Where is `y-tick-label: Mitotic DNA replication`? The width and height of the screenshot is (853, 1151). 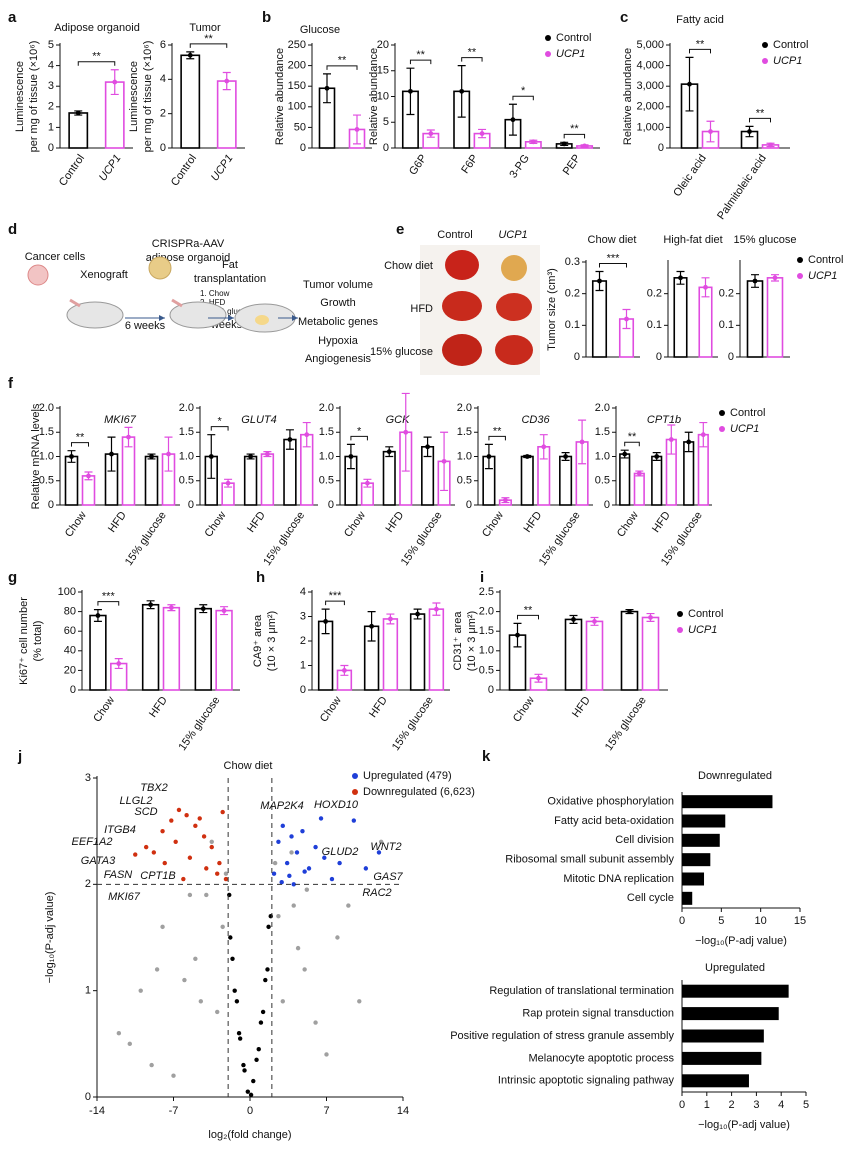
y-tick-label: Mitotic DNA replication is located at coordinates (618, 879).